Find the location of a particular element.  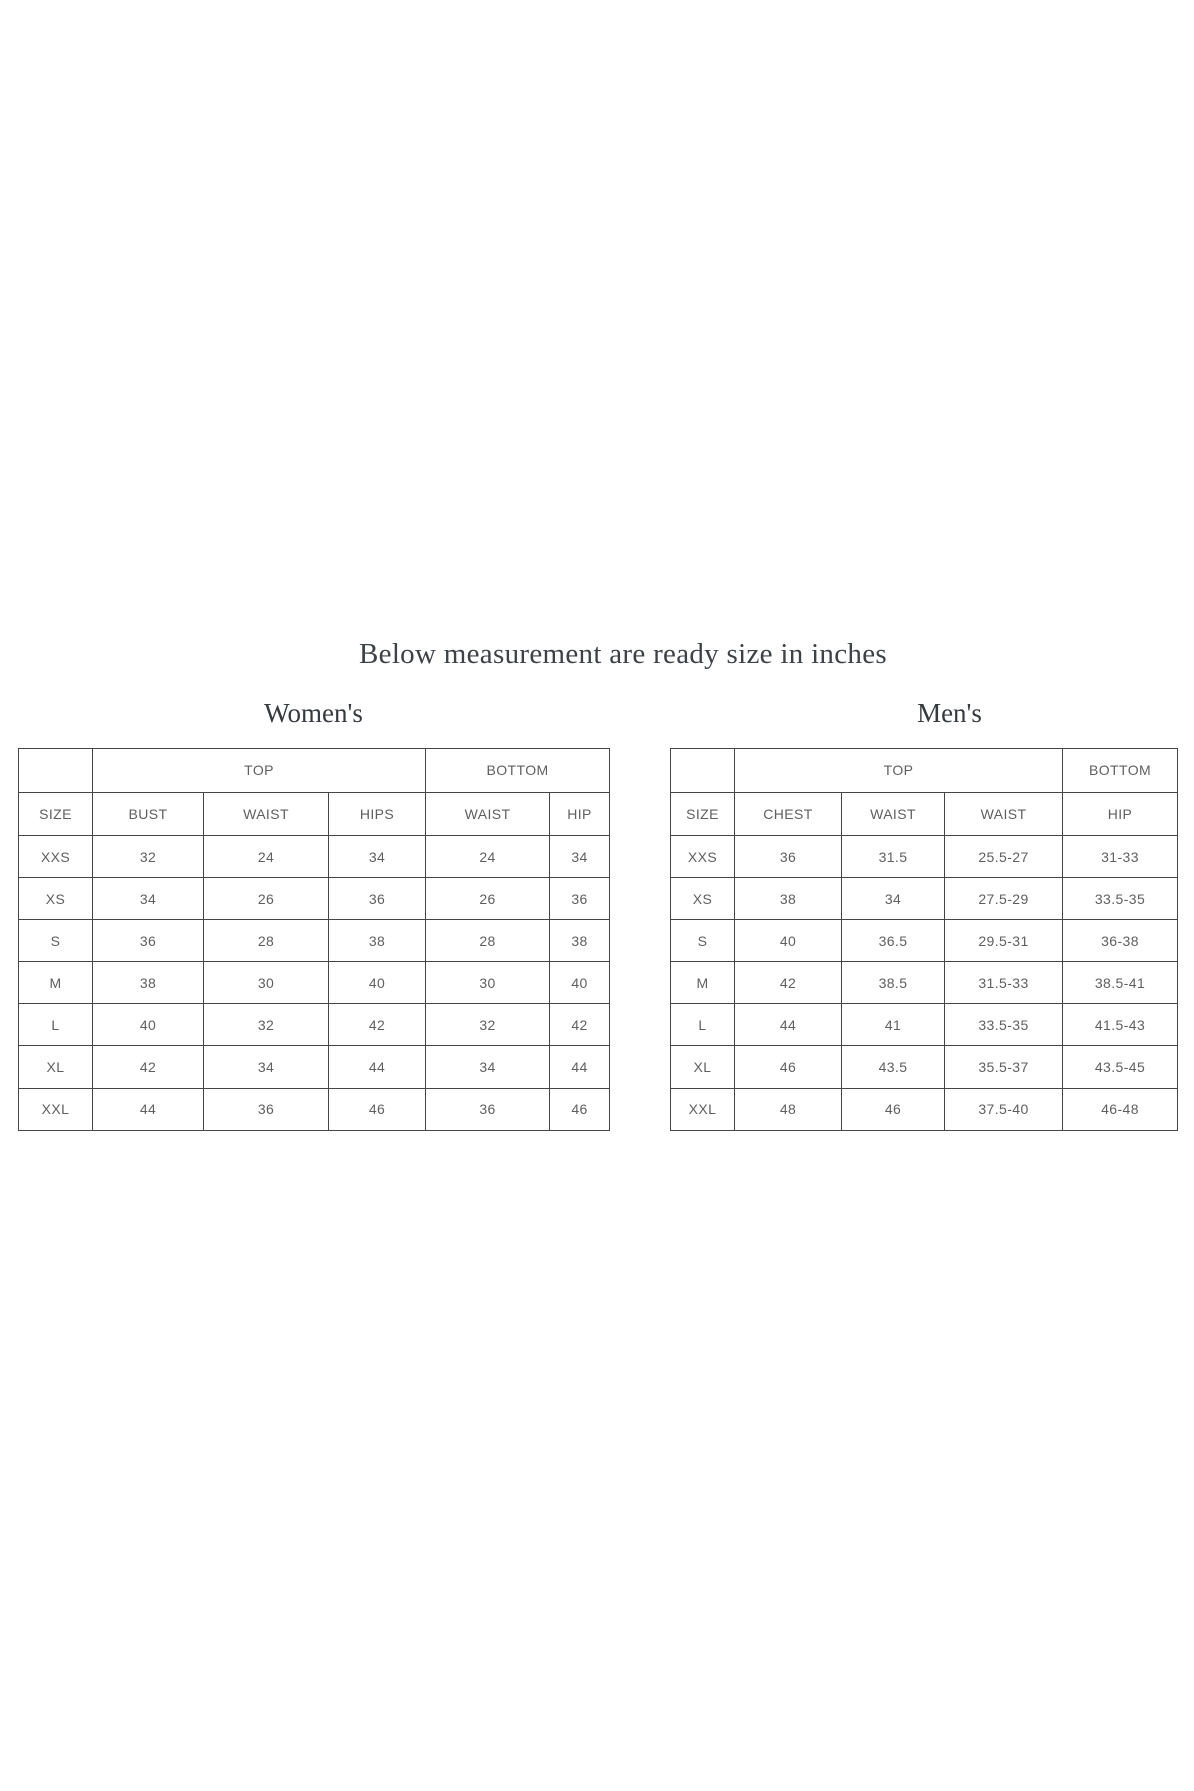

table-row: XS 34 26 36 26 36 is located at coordinates (314, 899).